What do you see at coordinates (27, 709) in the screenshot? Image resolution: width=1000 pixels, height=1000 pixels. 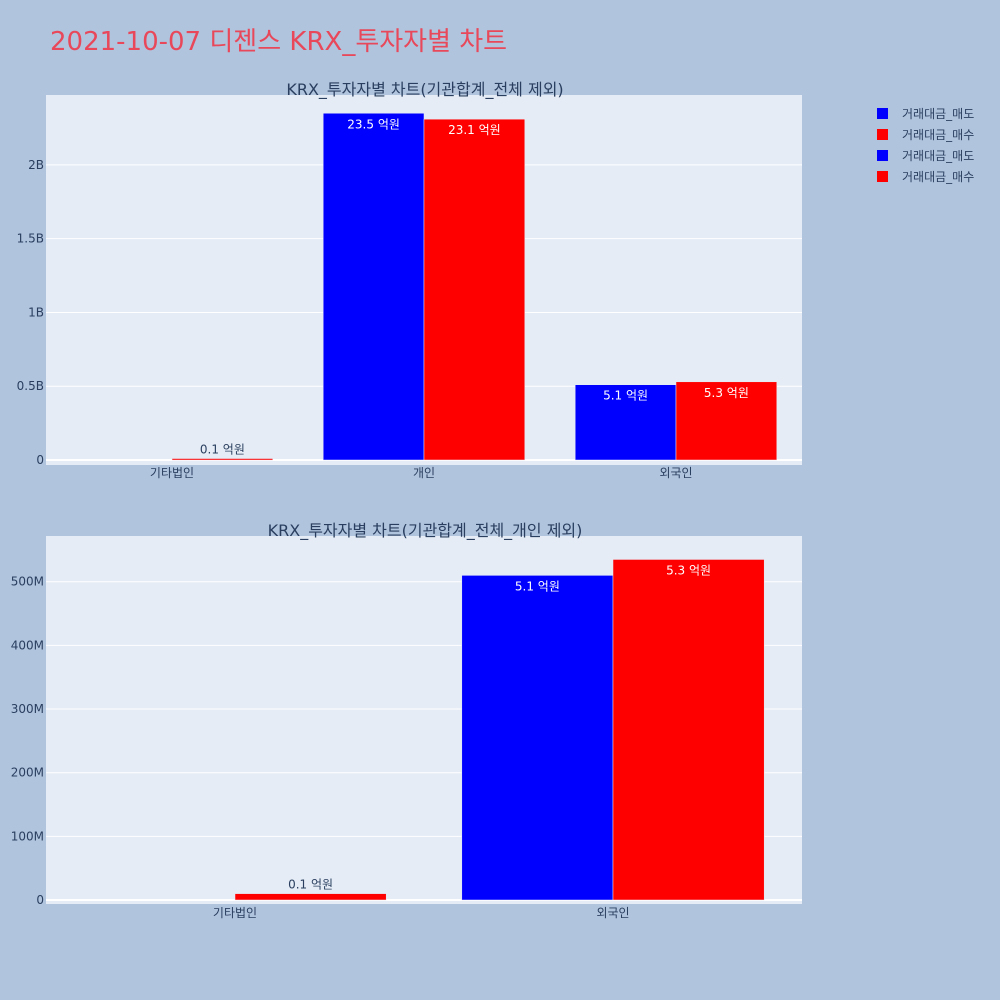 I see `y-tick-label: 300M` at bounding box center [27, 709].